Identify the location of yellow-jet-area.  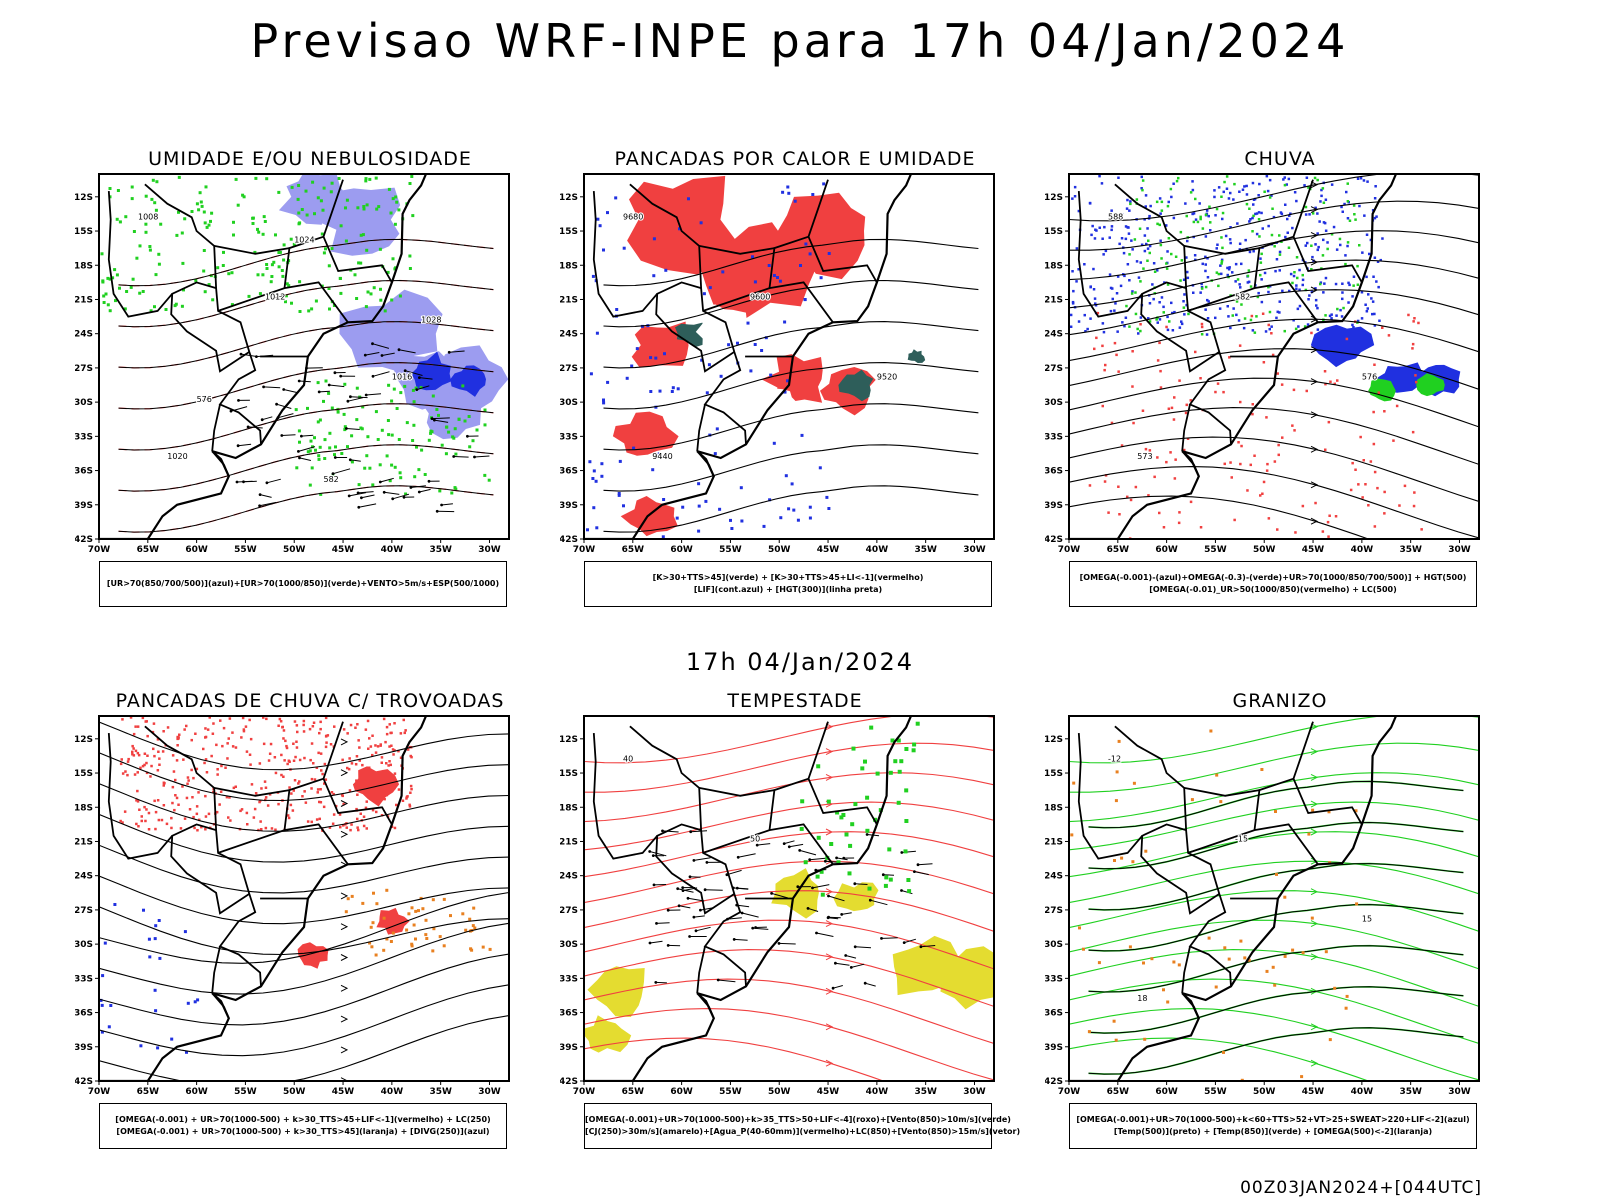
(795, 893).